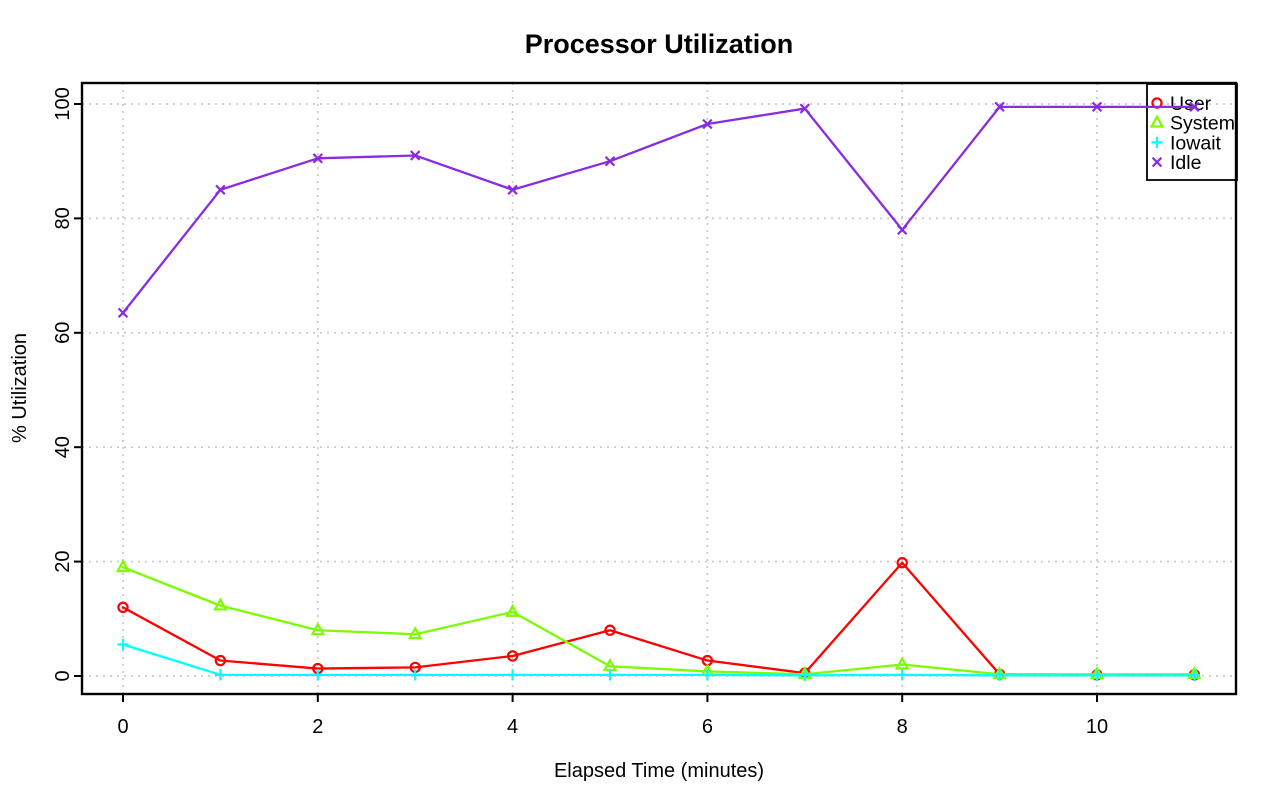  What do you see at coordinates (317, 727) in the screenshot?
I see `x-tick-label: 2` at bounding box center [317, 727].